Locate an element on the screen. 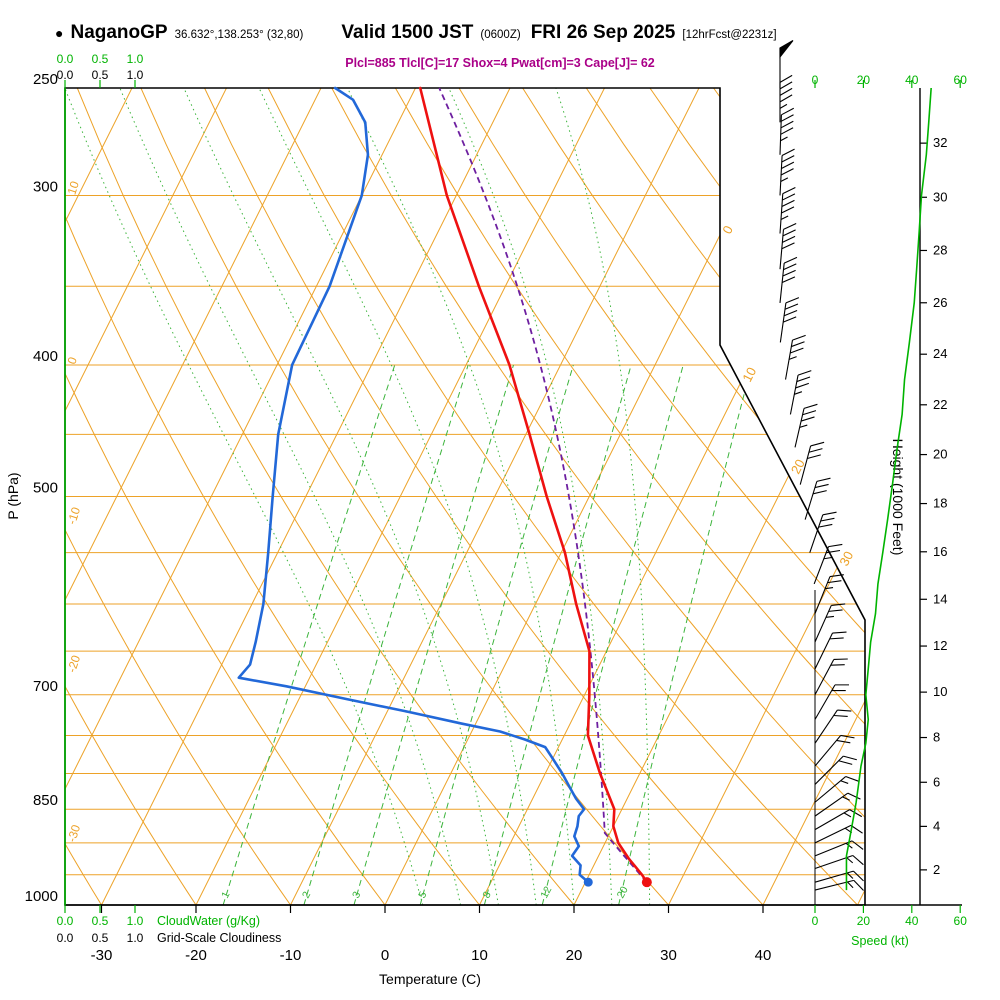  svg-text: 300 is located at coordinates (45, 186).